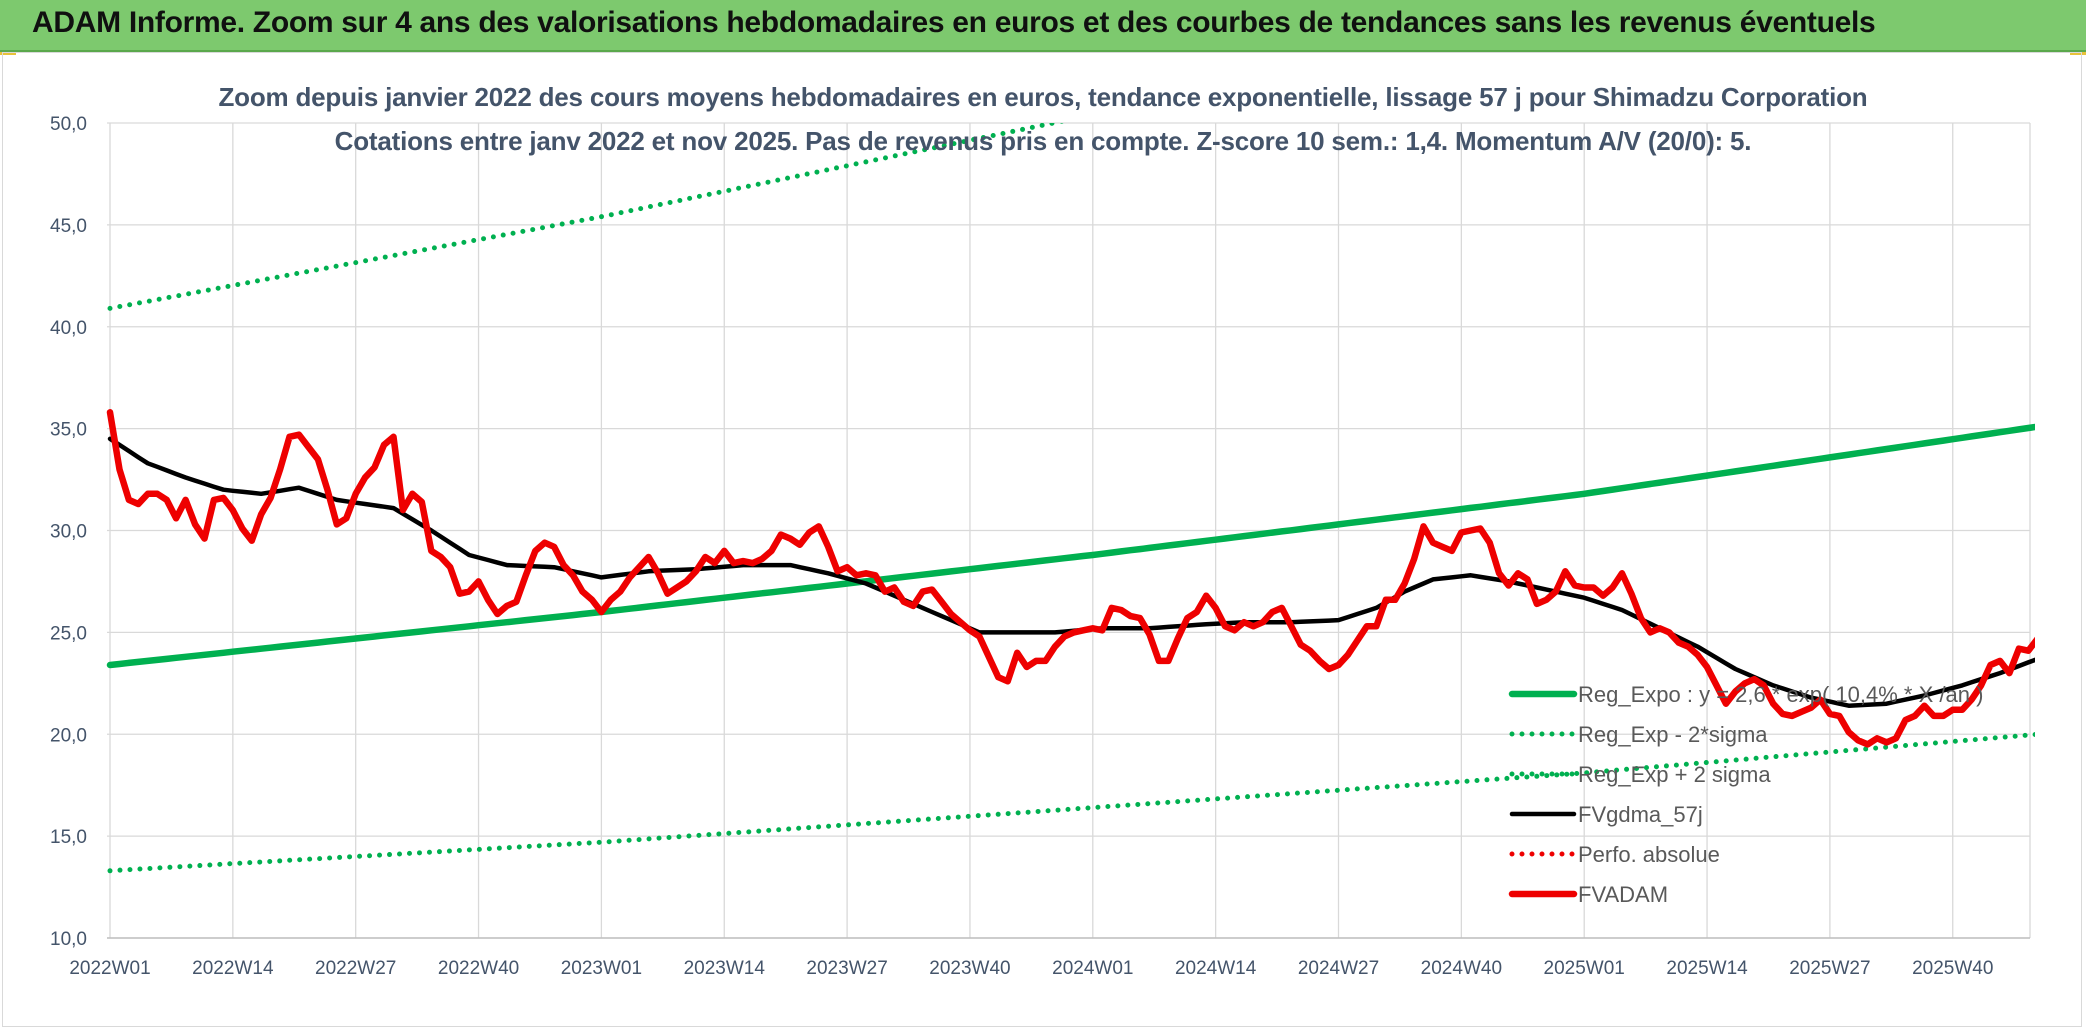 Image resolution: width=2086 pixels, height=1031 pixels. What do you see at coordinates (1338, 968) in the screenshot?
I see `x-tick-label: 2024W27` at bounding box center [1338, 968].